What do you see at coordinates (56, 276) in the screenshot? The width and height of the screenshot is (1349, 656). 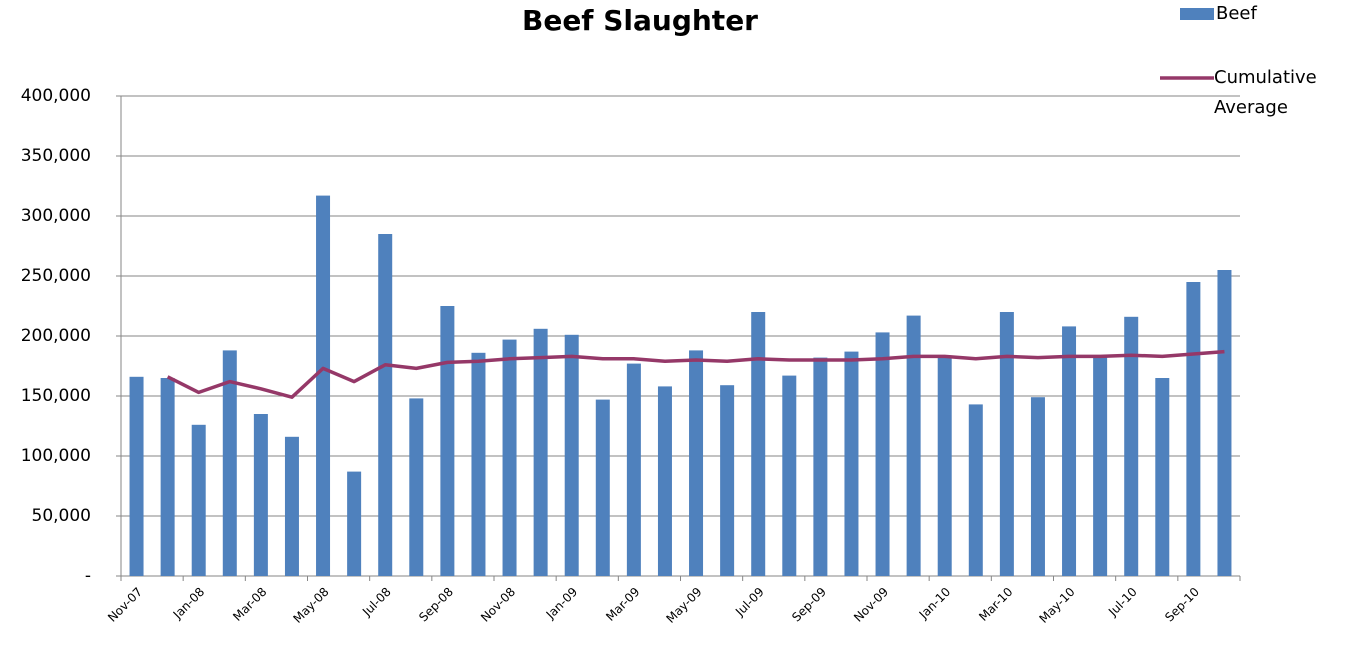 I see `y-tick-label: 250,000` at bounding box center [56, 276].